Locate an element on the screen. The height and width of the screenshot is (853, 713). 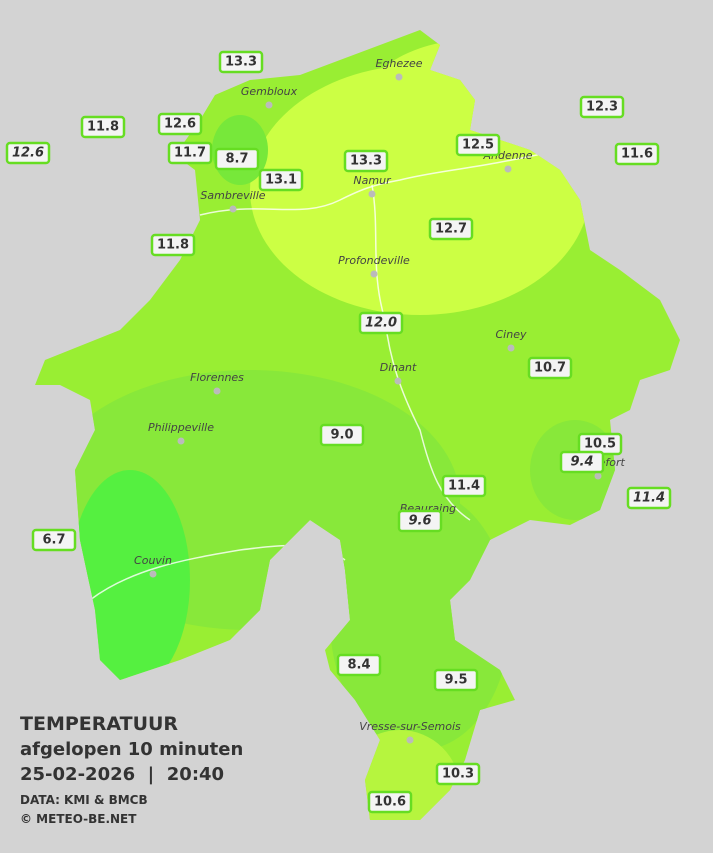
station-value: 10.6 is located at coordinates (390, 802).